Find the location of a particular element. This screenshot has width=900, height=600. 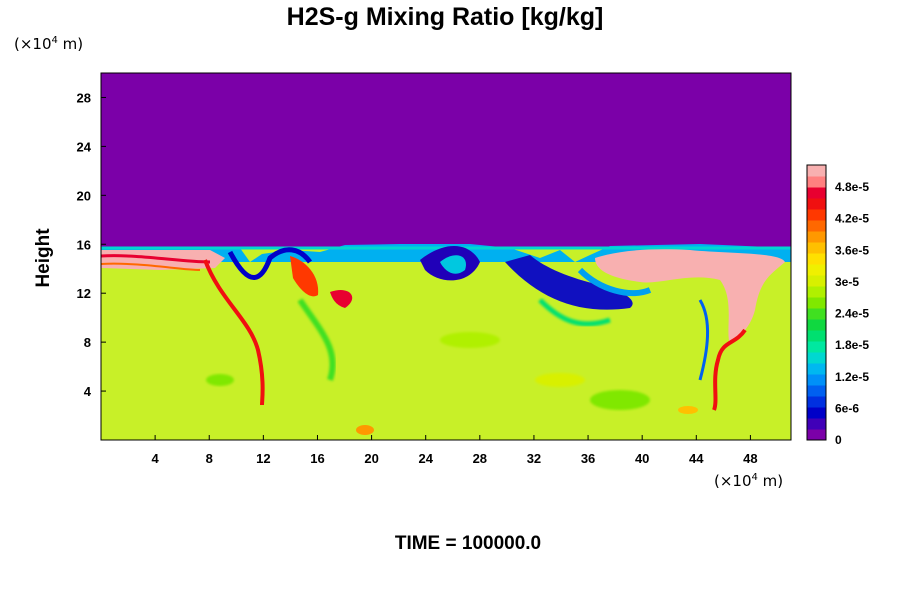

x-tick-label: 16 is located at coordinates (317, 458).